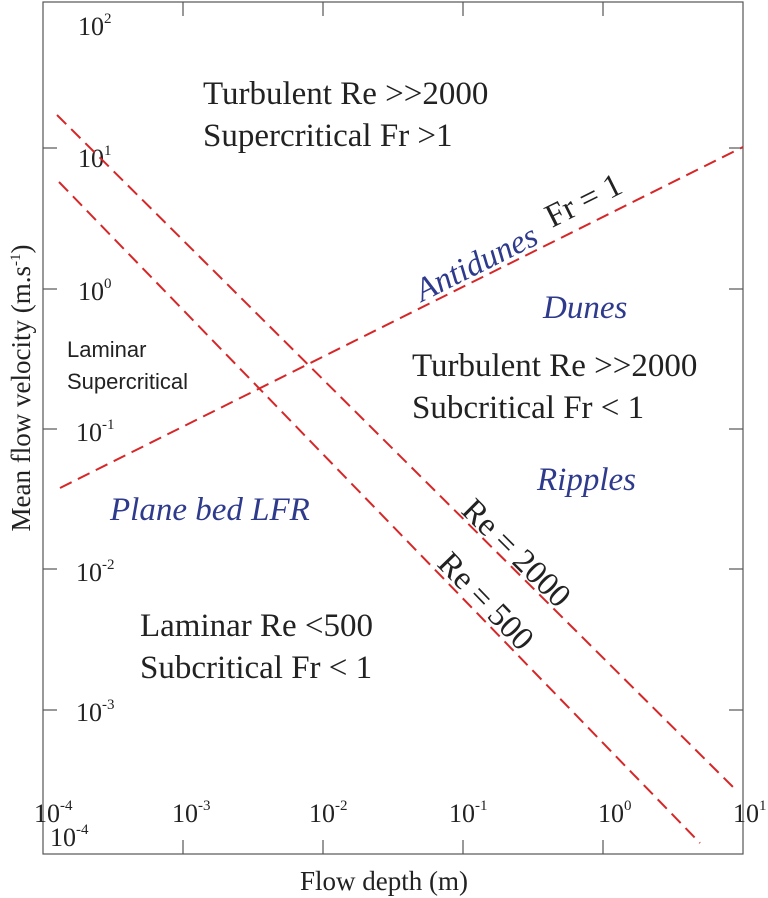 This screenshot has width=768, height=898. I want to click on x-tick-label: 10⁻¹, so click(468, 813).